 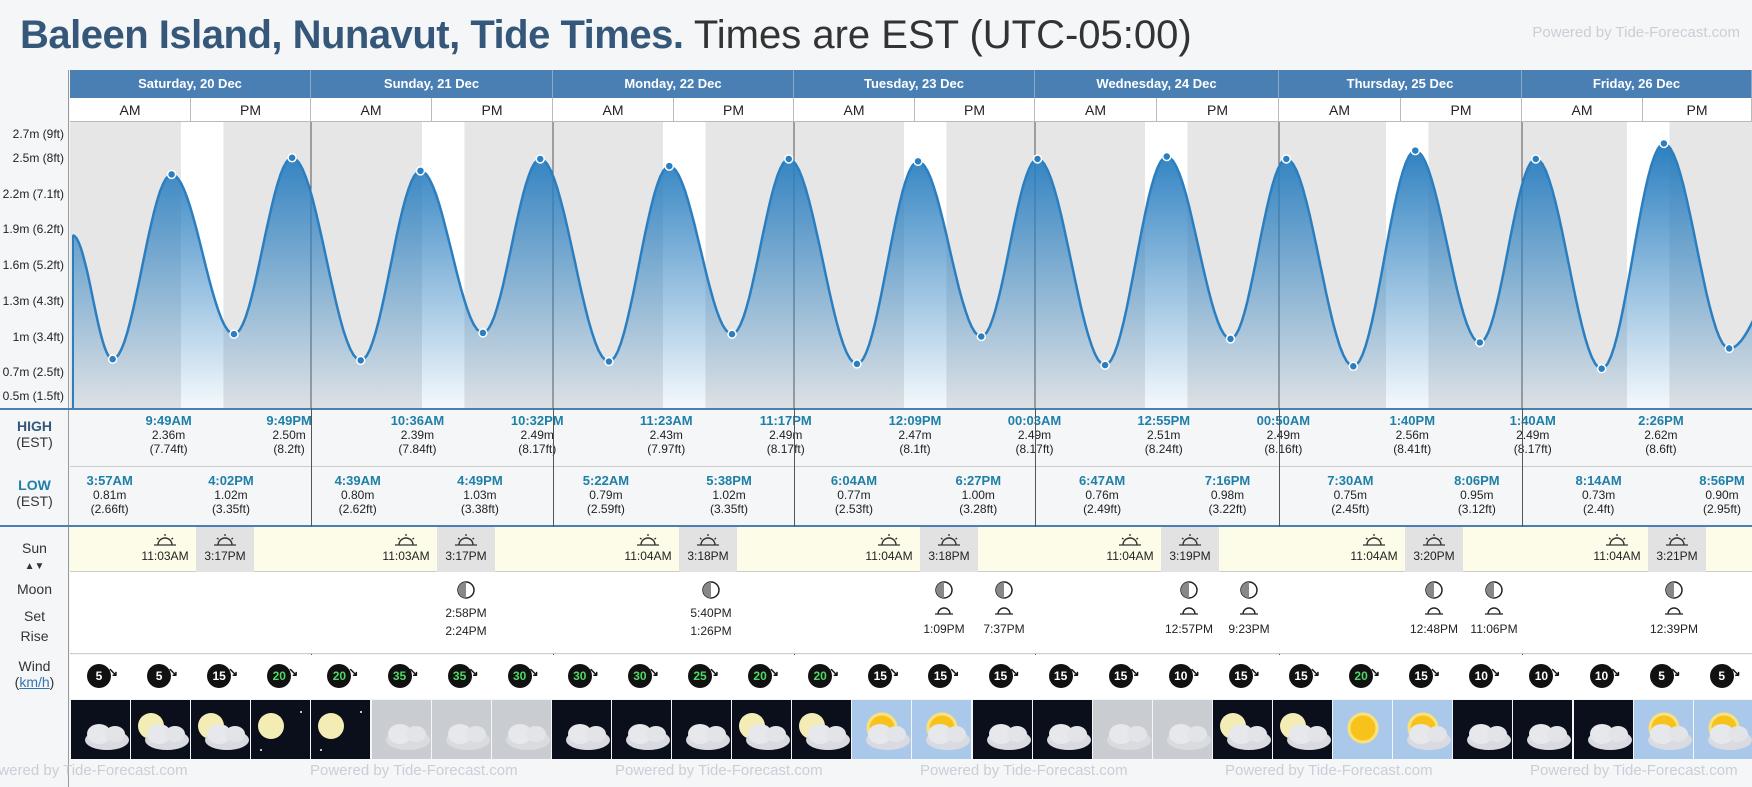 What do you see at coordinates (341, 729) in the screenshot?
I see `weather-icon-moon-clear` at bounding box center [341, 729].